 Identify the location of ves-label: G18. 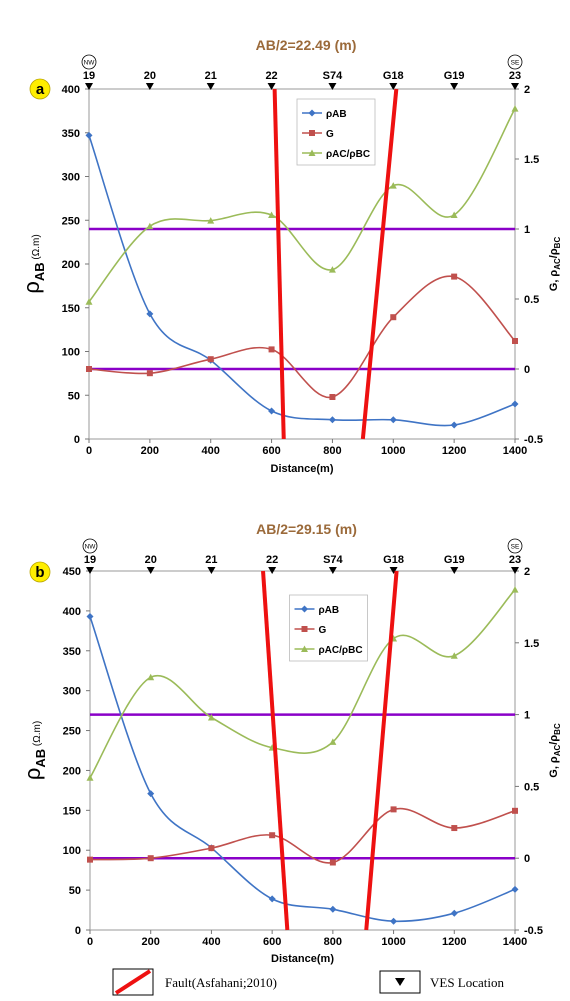
(393, 76).